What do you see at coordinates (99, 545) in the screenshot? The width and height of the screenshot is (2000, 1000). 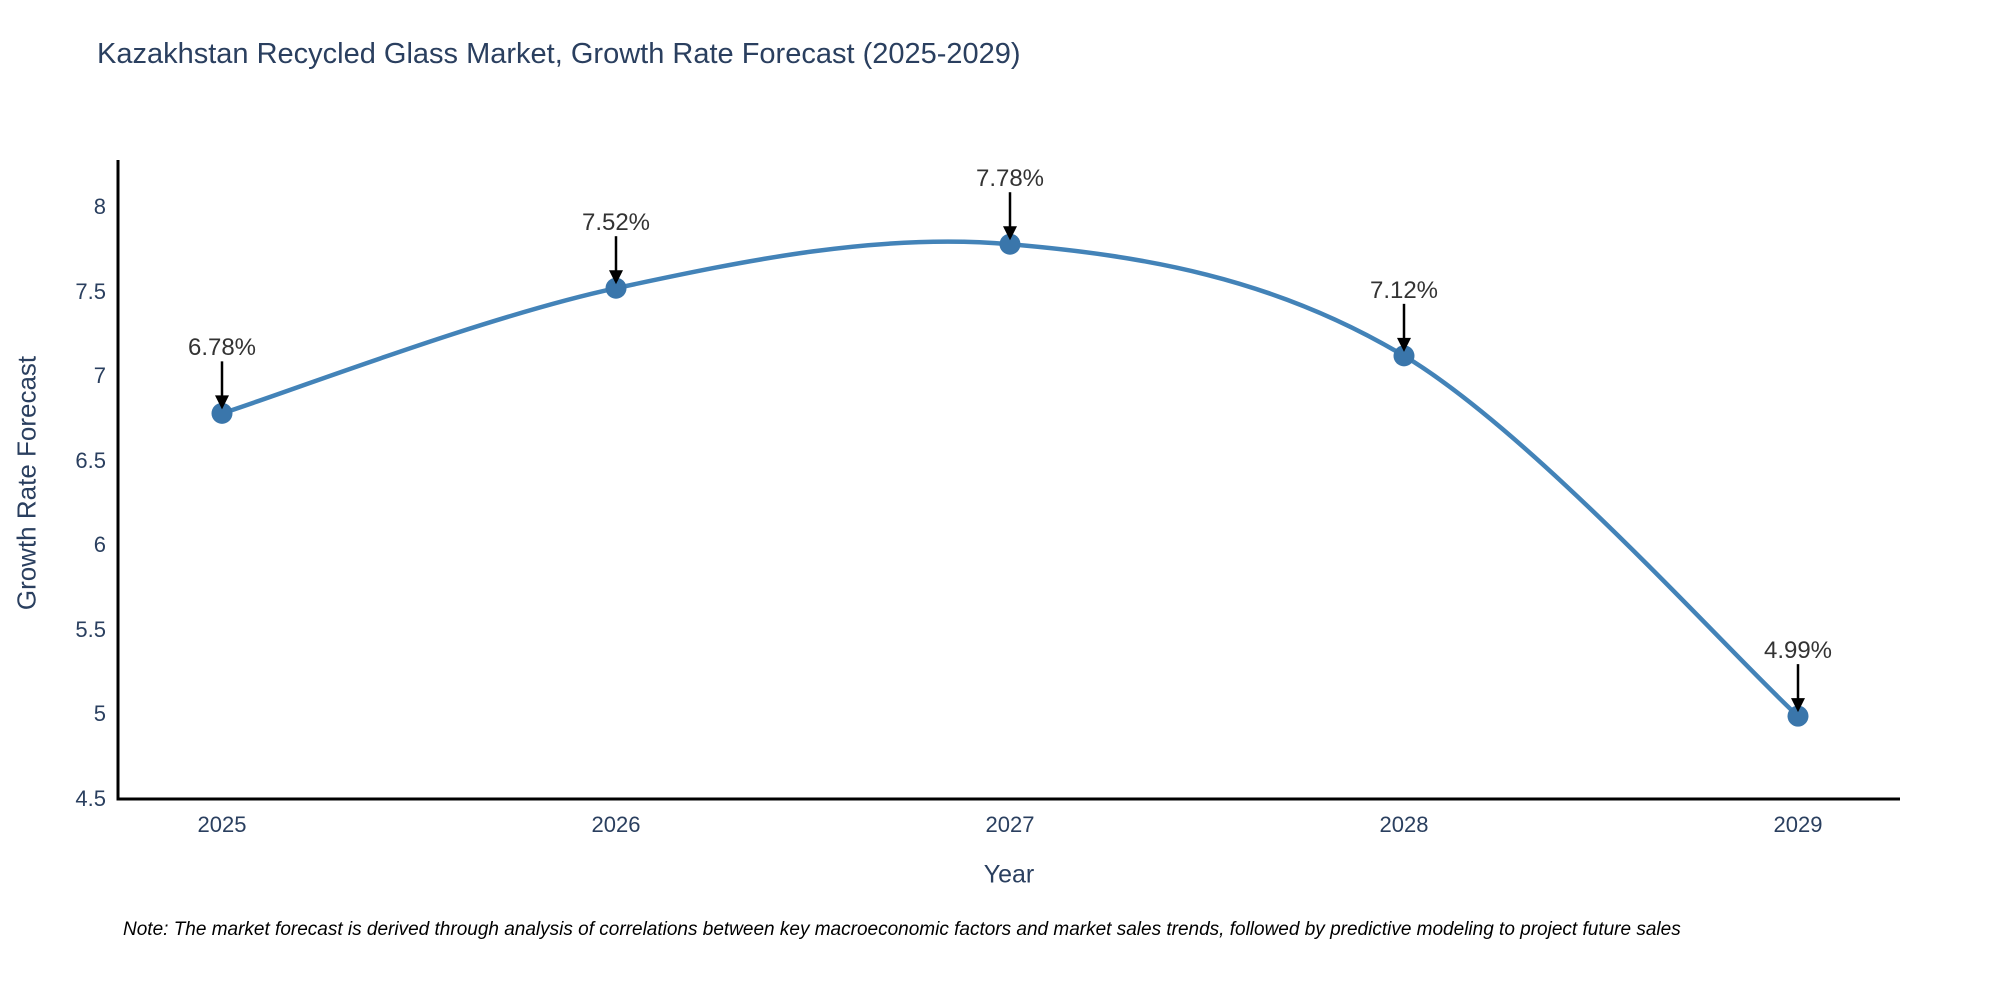 I see `y-tick-label: 6` at bounding box center [99, 545].